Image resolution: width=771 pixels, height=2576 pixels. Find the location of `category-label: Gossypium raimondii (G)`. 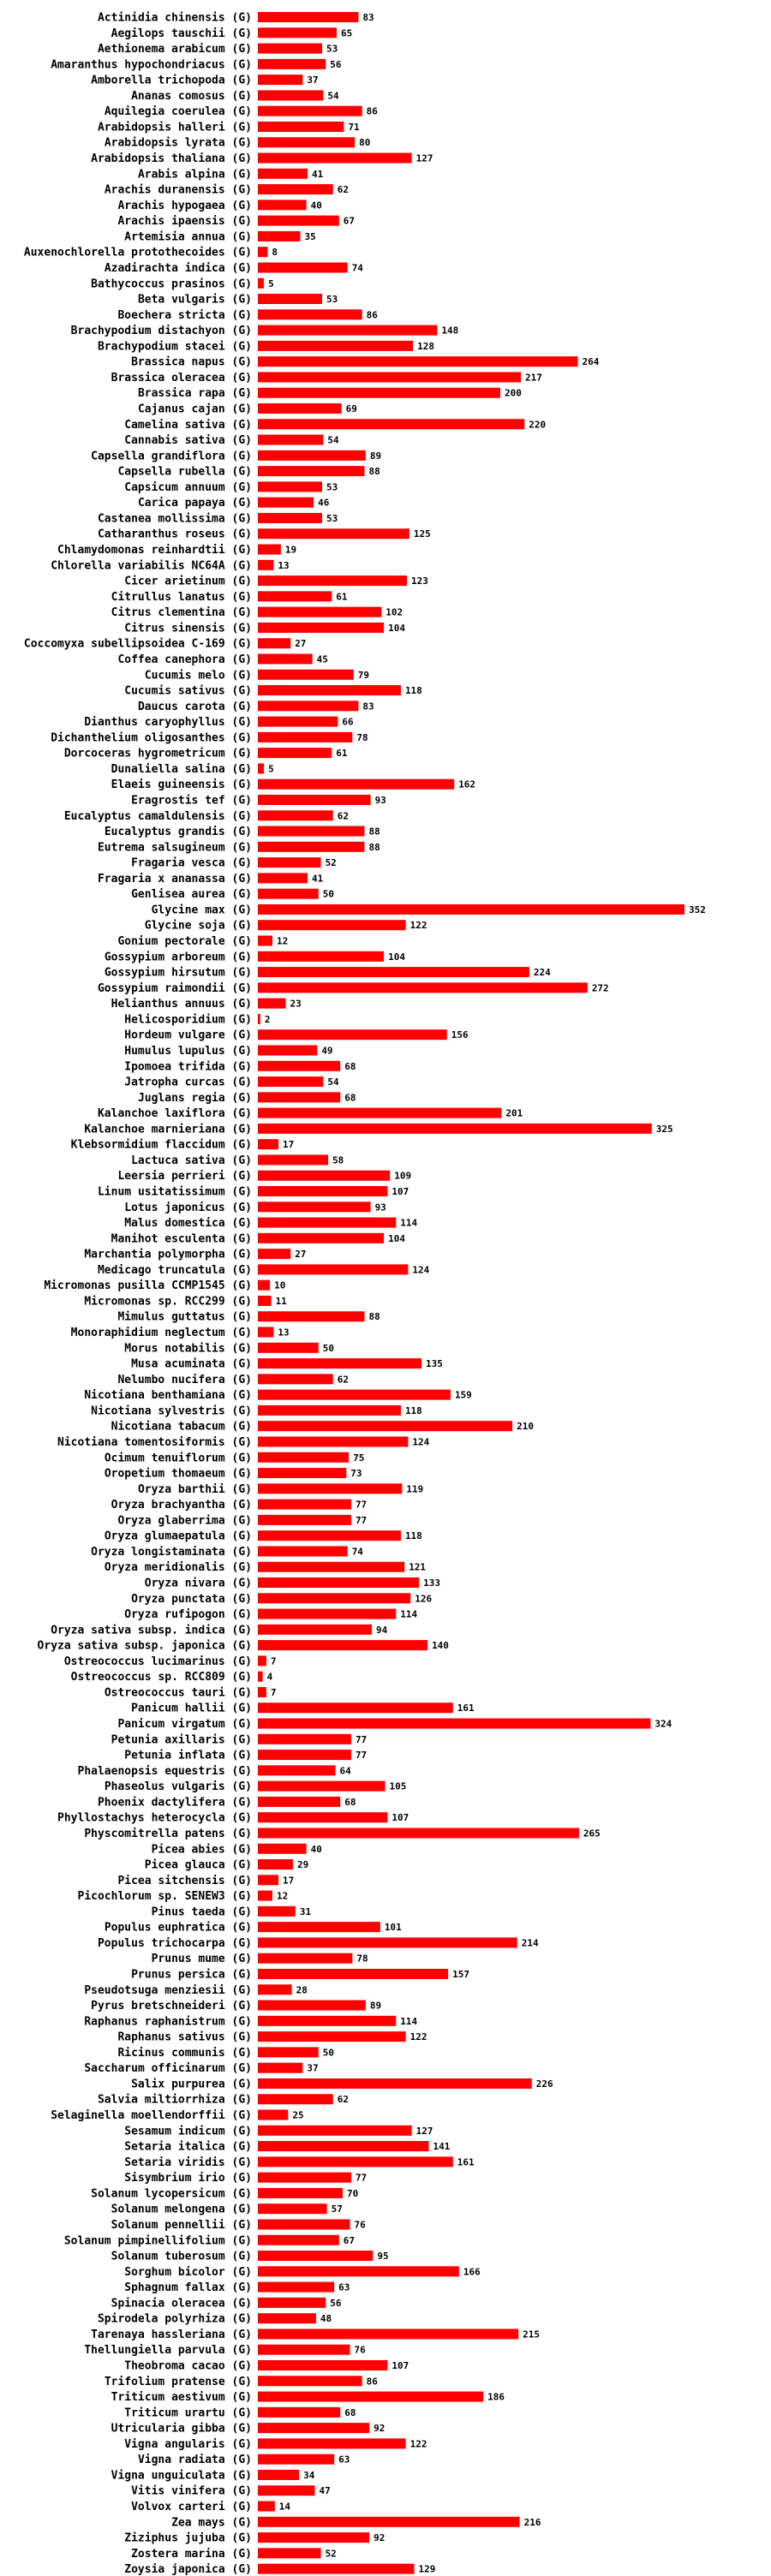

category-label: Gossypium raimondii (G) is located at coordinates (175, 989).